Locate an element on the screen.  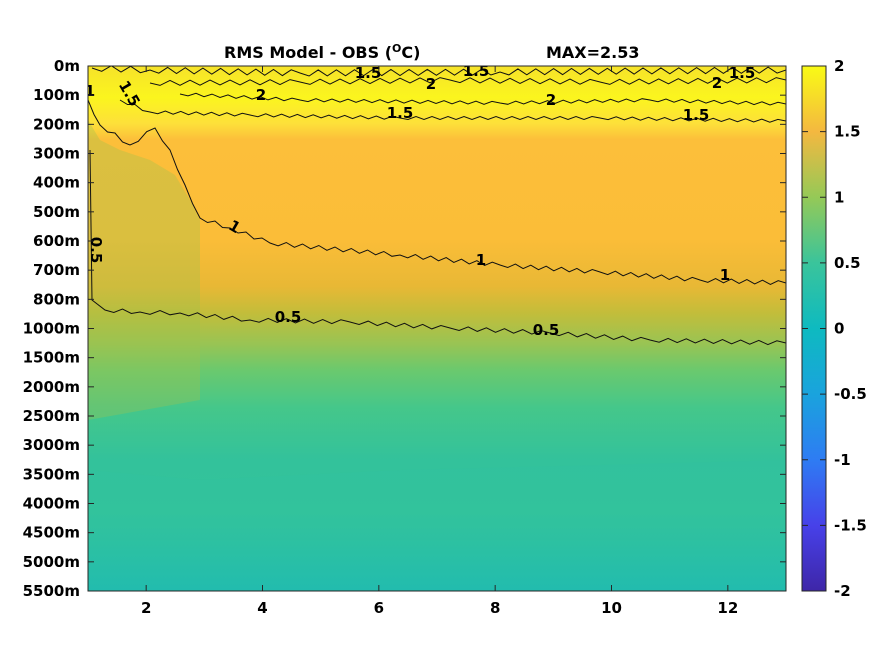
y-tick-label: 400m is located at coordinates (56, 183).